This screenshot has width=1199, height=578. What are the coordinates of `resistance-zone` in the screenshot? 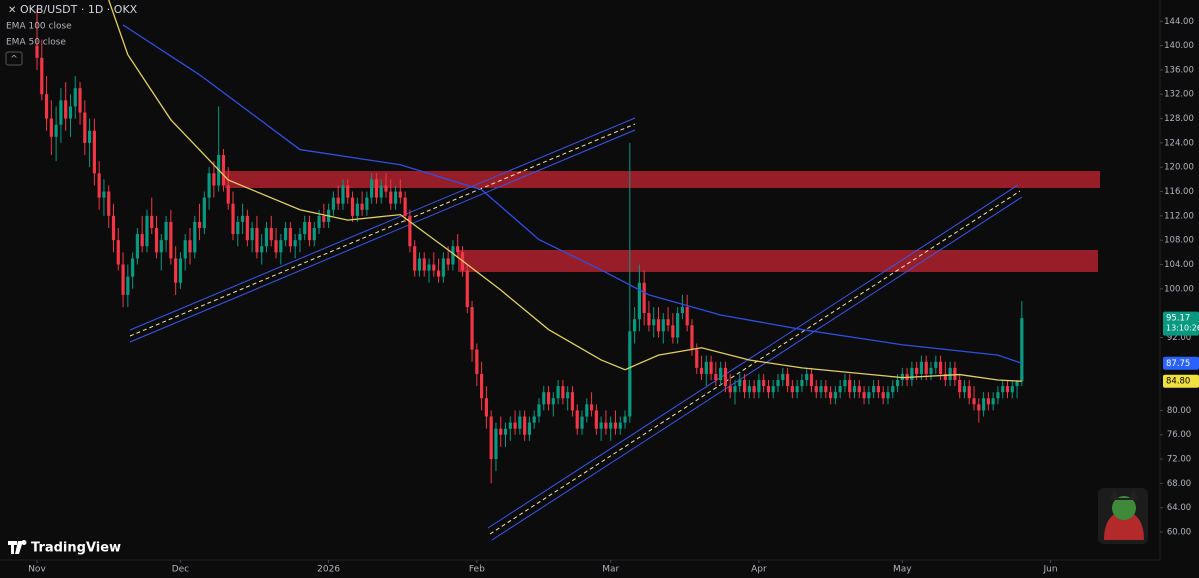 It's located at (778, 261).